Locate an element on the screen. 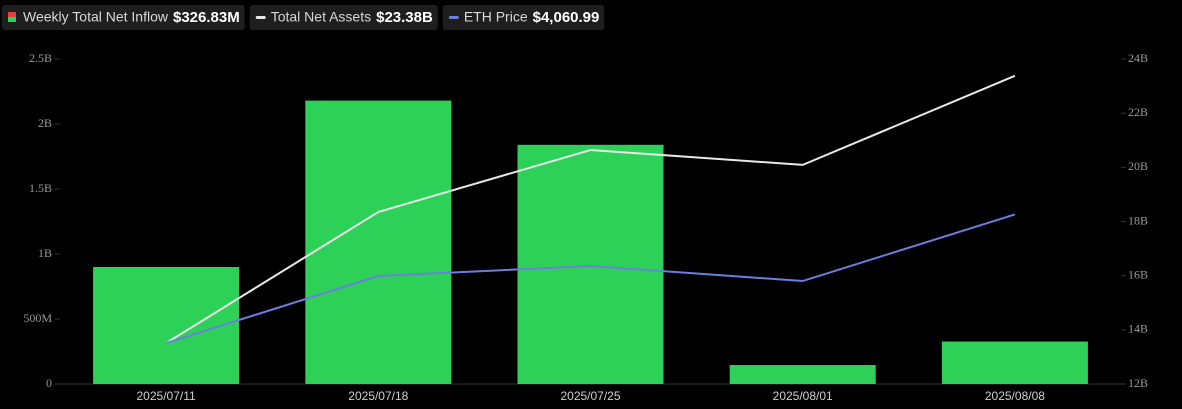 The width and height of the screenshot is (1182, 409). y-tick-label: 1B is located at coordinates (45, 253).